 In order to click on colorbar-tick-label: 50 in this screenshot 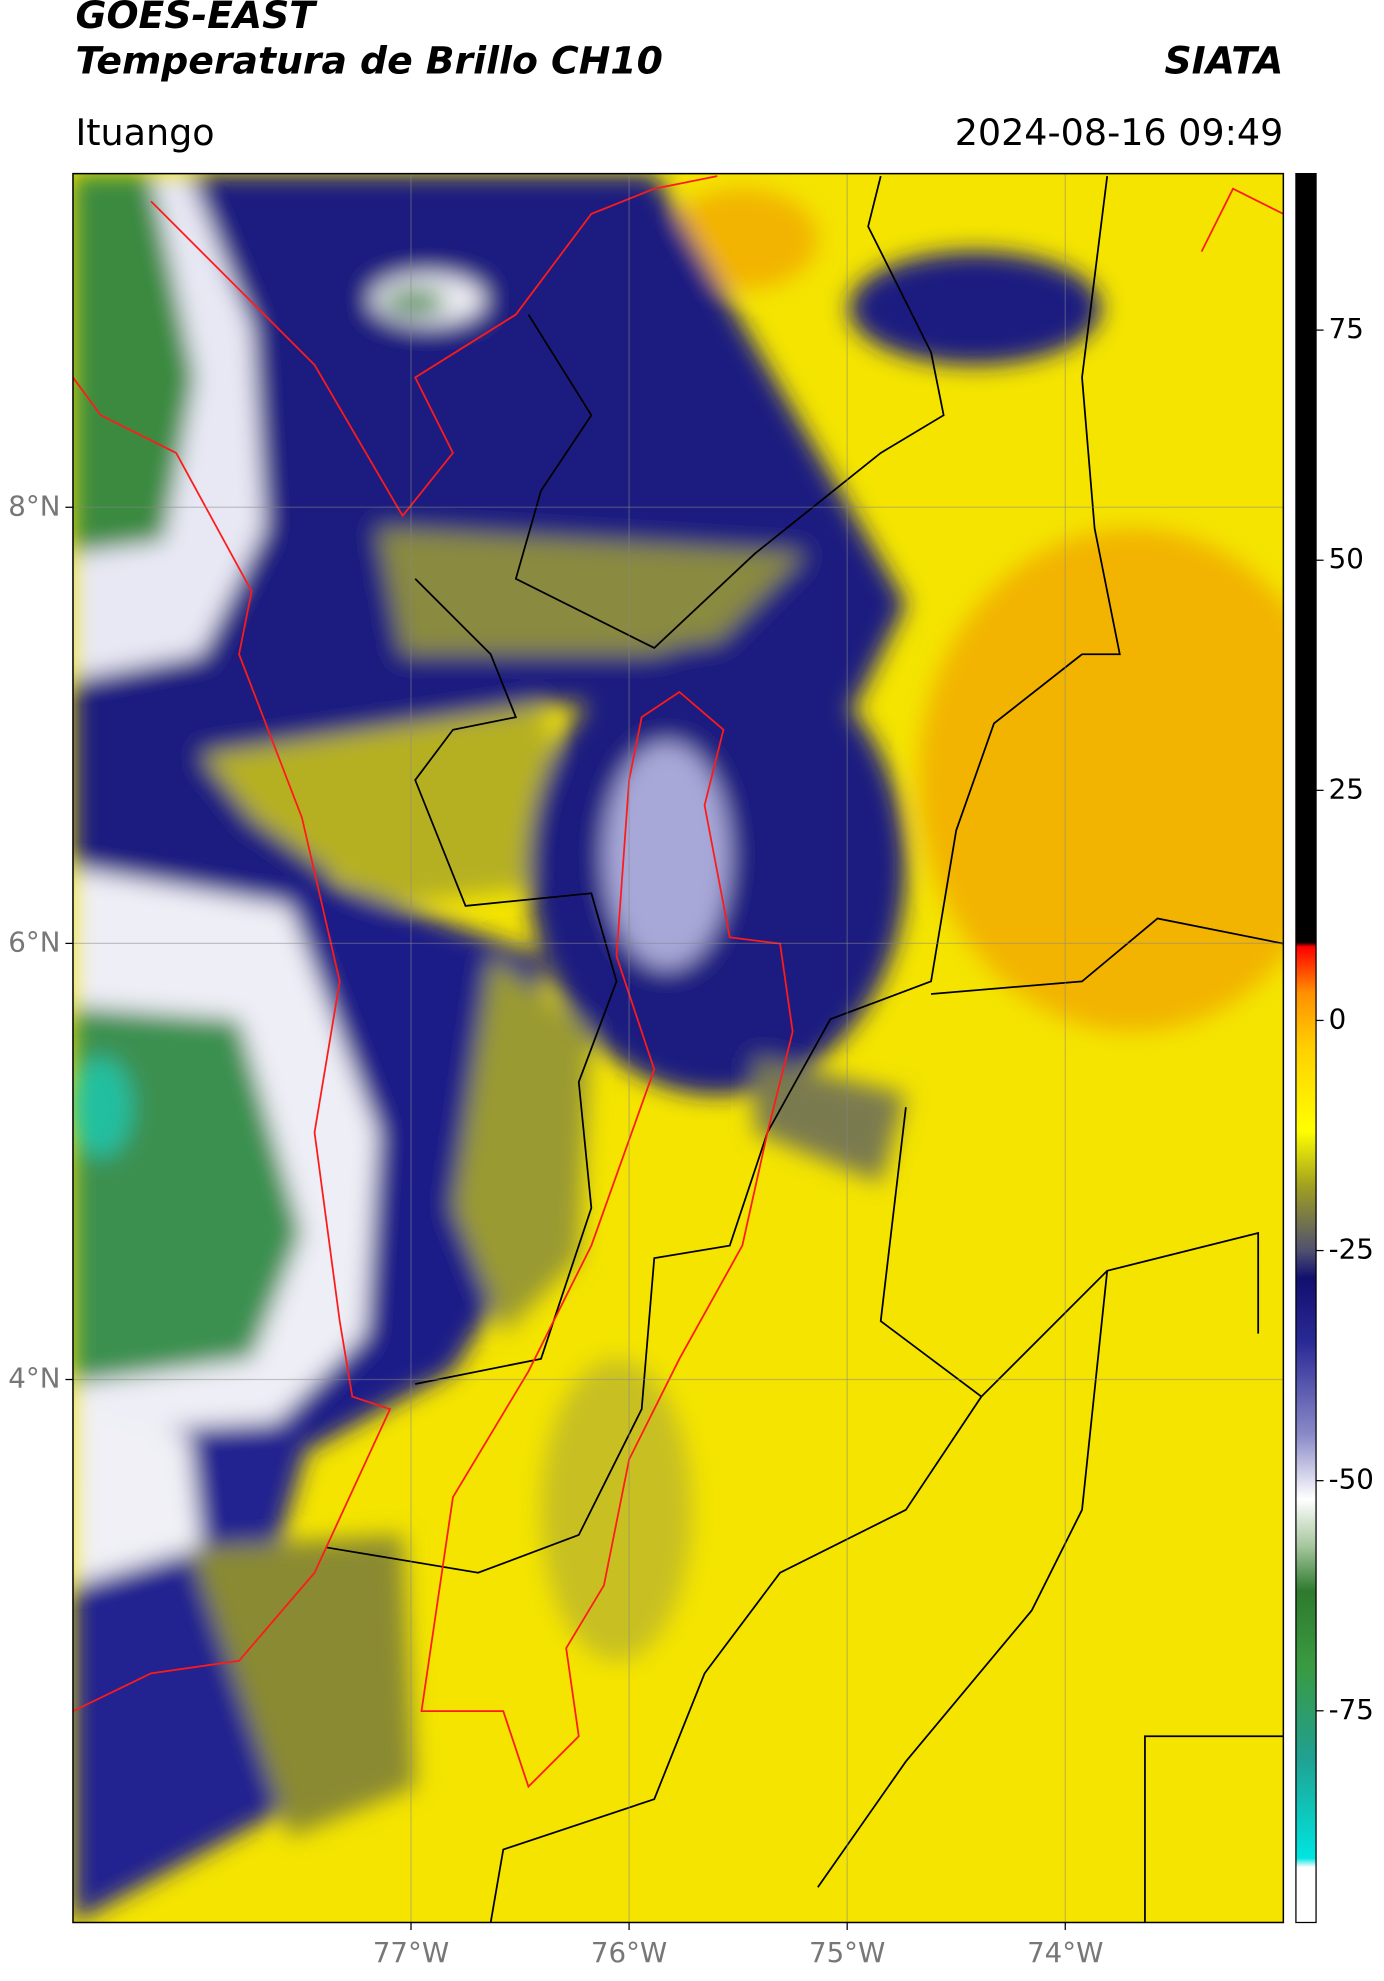, I will do `click(1346, 558)`.